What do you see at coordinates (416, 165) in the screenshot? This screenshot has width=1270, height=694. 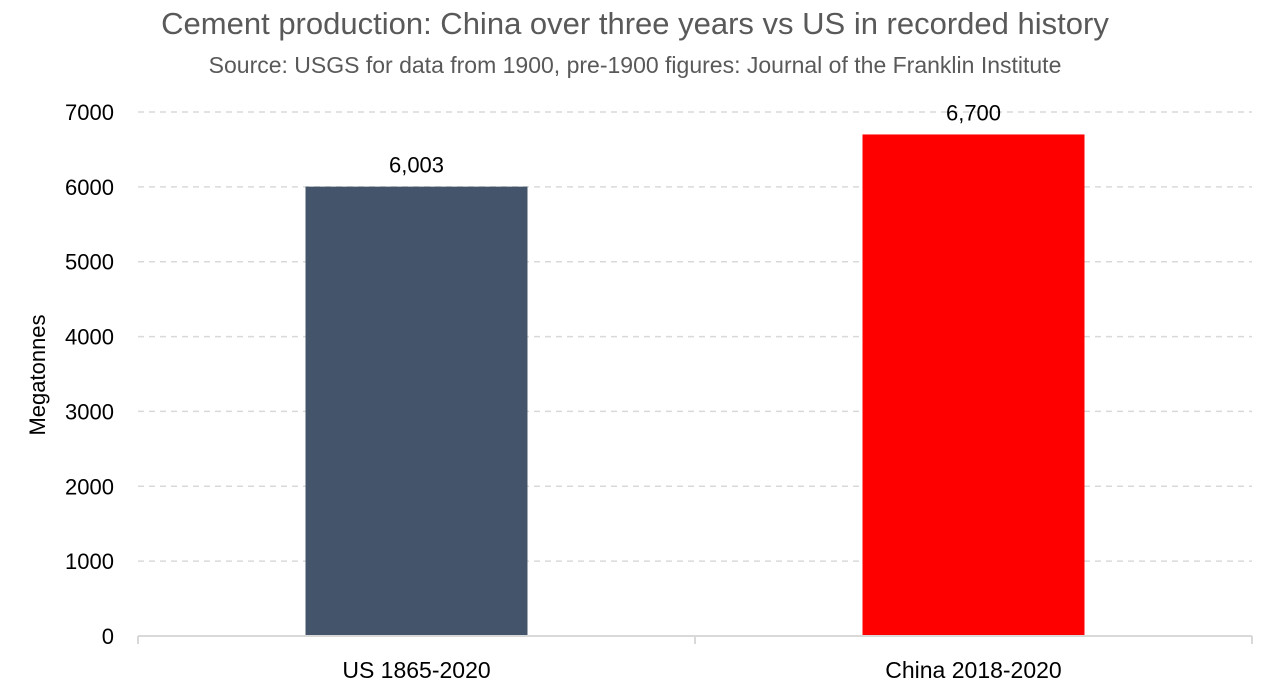 I see `data-label: 6,003` at bounding box center [416, 165].